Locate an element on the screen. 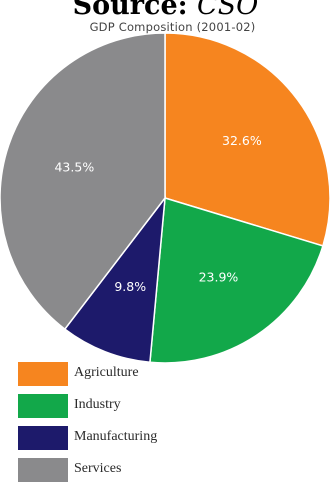  slice-value-label-agriculture: 32.6% is located at coordinates (242, 140).